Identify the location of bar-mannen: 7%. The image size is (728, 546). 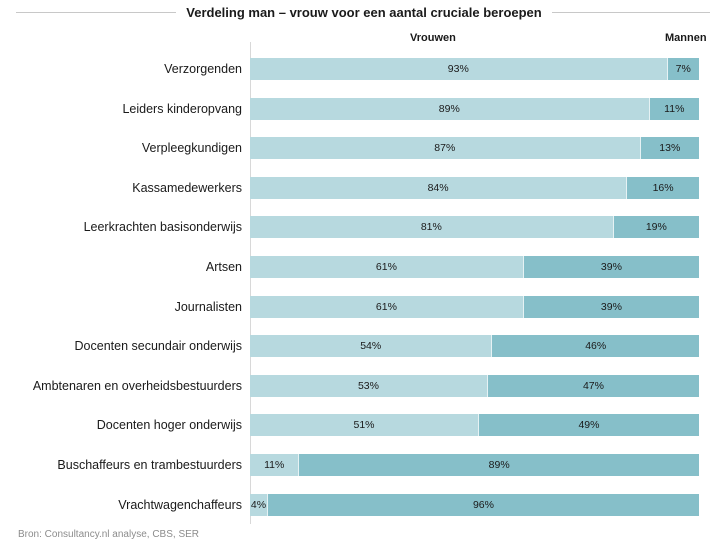
(683, 69).